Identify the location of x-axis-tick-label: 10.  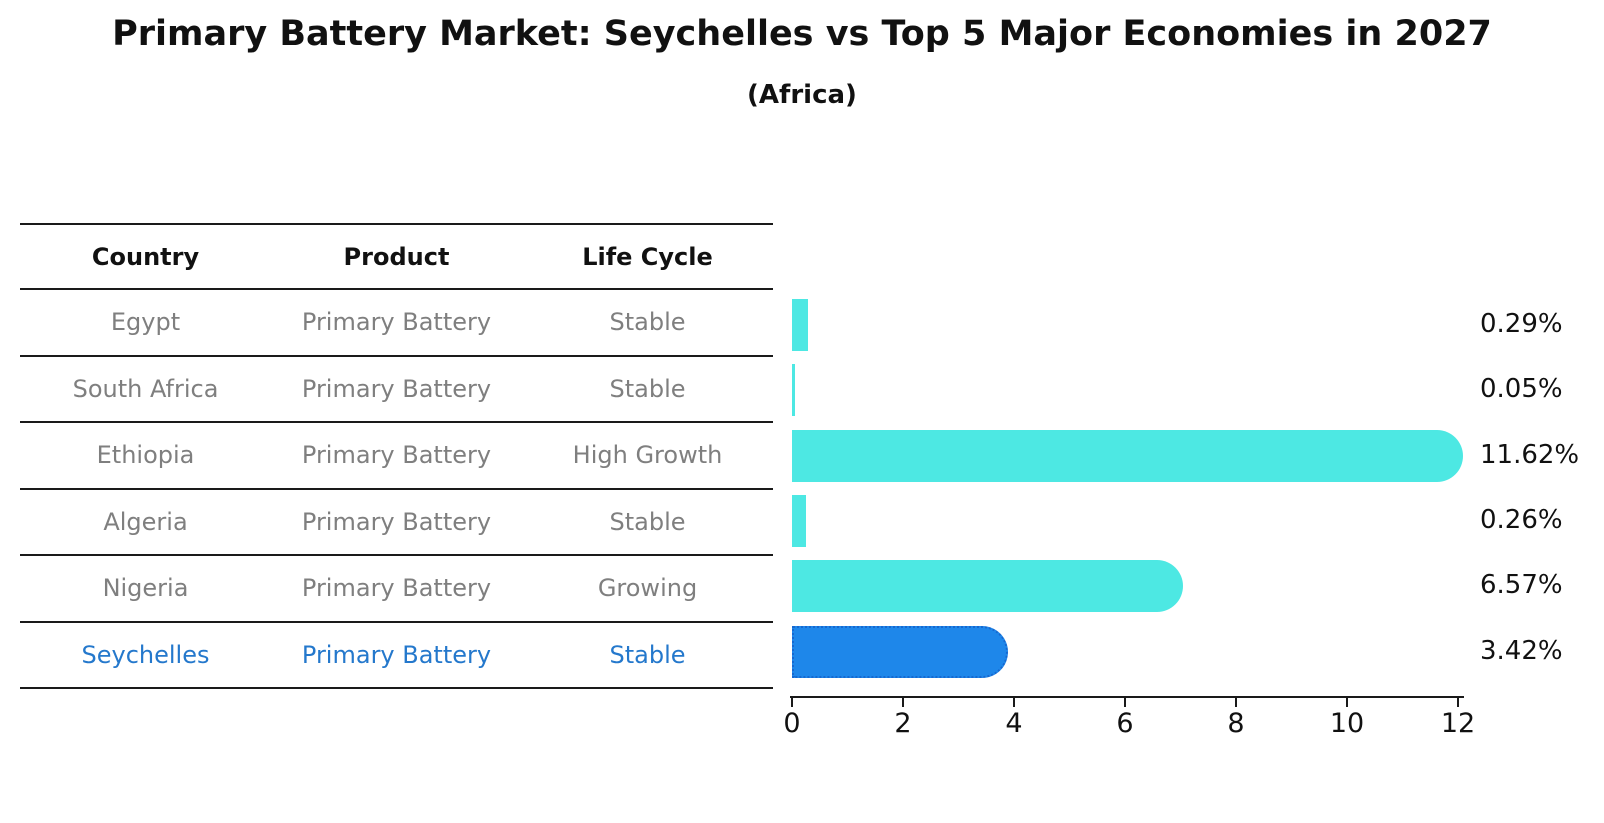
(1347, 723).